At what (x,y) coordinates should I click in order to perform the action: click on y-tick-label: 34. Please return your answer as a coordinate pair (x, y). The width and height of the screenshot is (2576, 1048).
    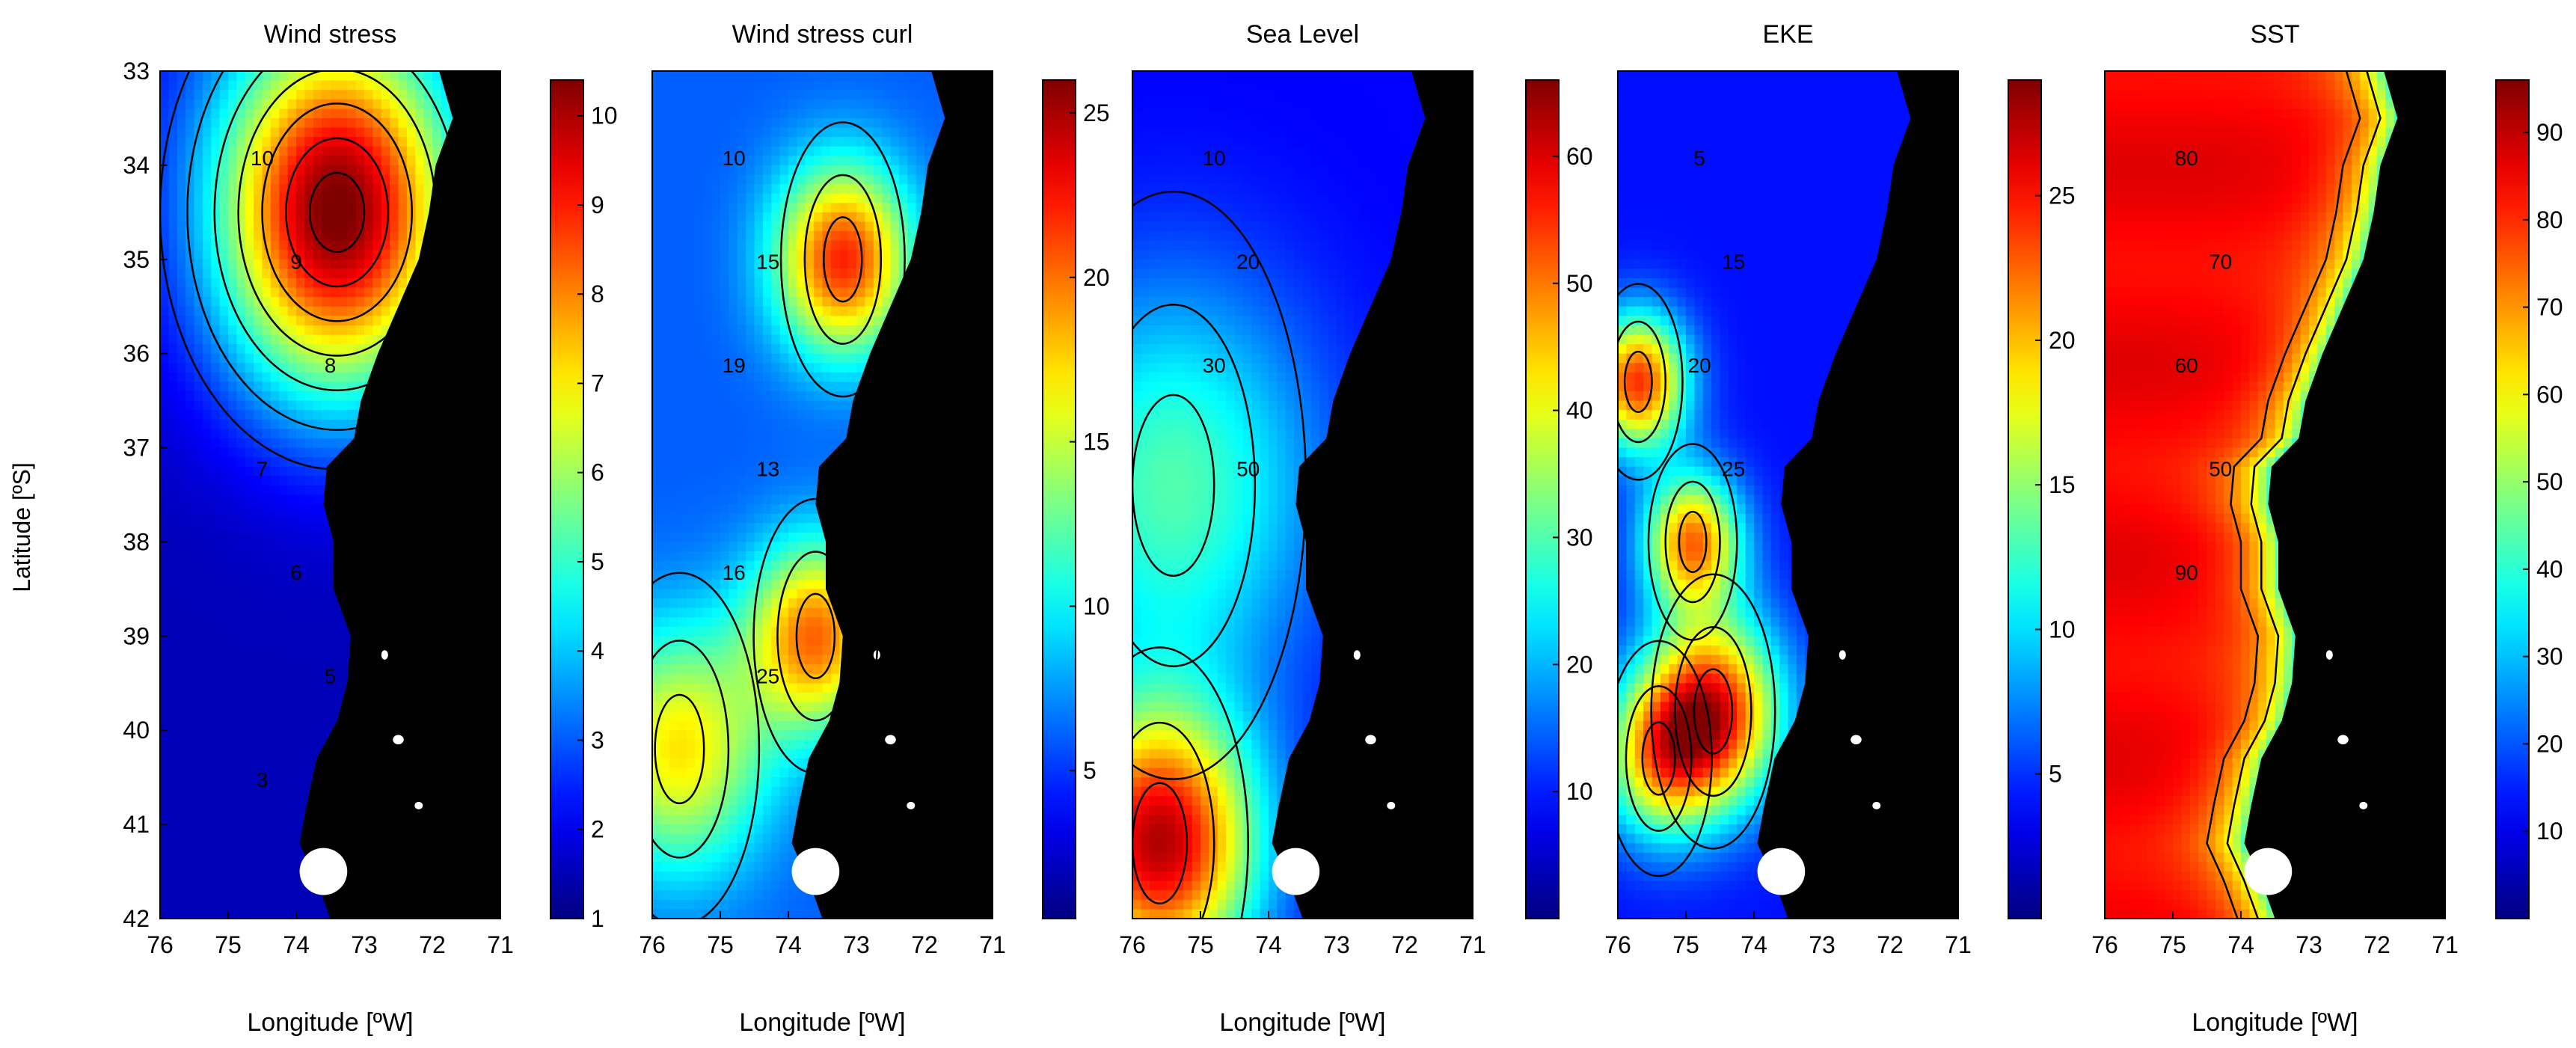
    Looking at the image, I should click on (136, 166).